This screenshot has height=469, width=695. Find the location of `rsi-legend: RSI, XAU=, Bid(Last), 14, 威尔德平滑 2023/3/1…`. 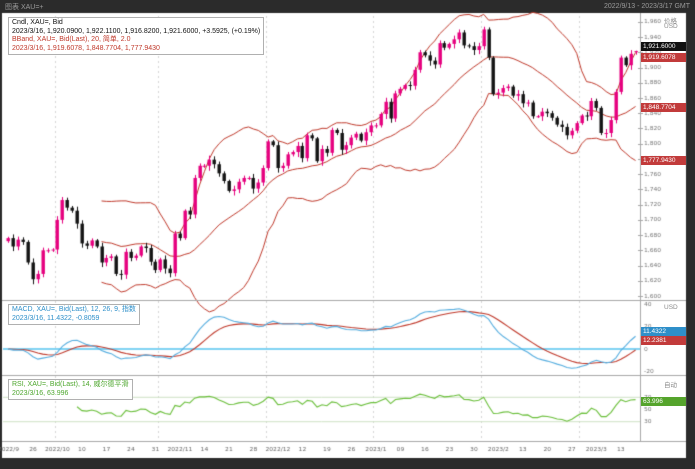

rsi-legend: RSI, XAU=, Bid(Last), 14, 威尔德平滑 2023/3/1… is located at coordinates (70, 389).